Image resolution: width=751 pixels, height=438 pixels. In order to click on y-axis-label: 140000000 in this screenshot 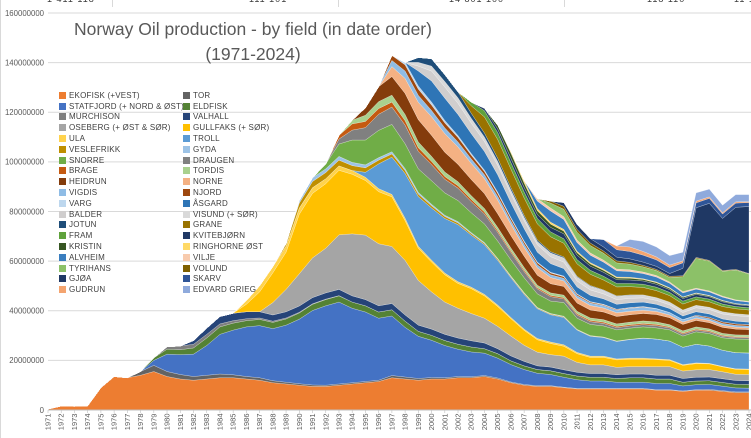, I will do `click(25, 62)`.